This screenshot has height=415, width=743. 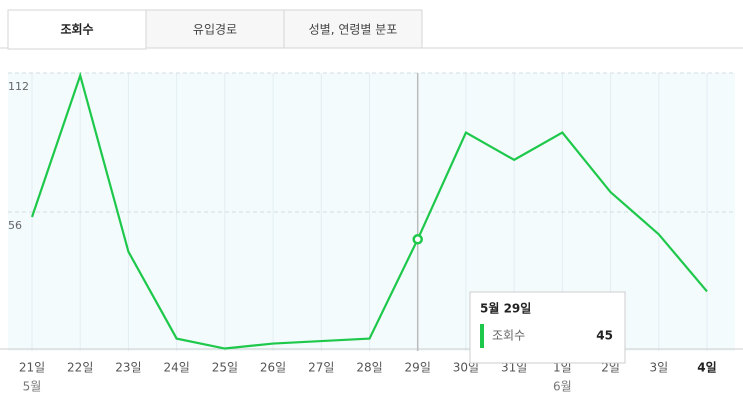 I want to click on tooltip, so click(x=547, y=327).